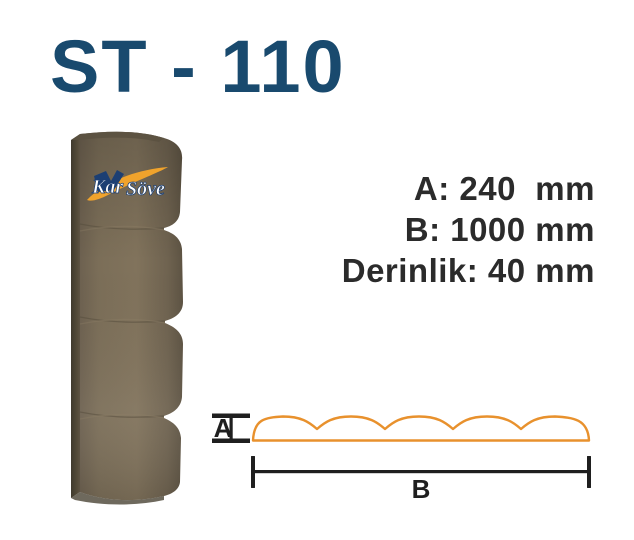 The image size is (634, 540). What do you see at coordinates (223, 428) in the screenshot?
I see `dimension-a-label: A` at bounding box center [223, 428].